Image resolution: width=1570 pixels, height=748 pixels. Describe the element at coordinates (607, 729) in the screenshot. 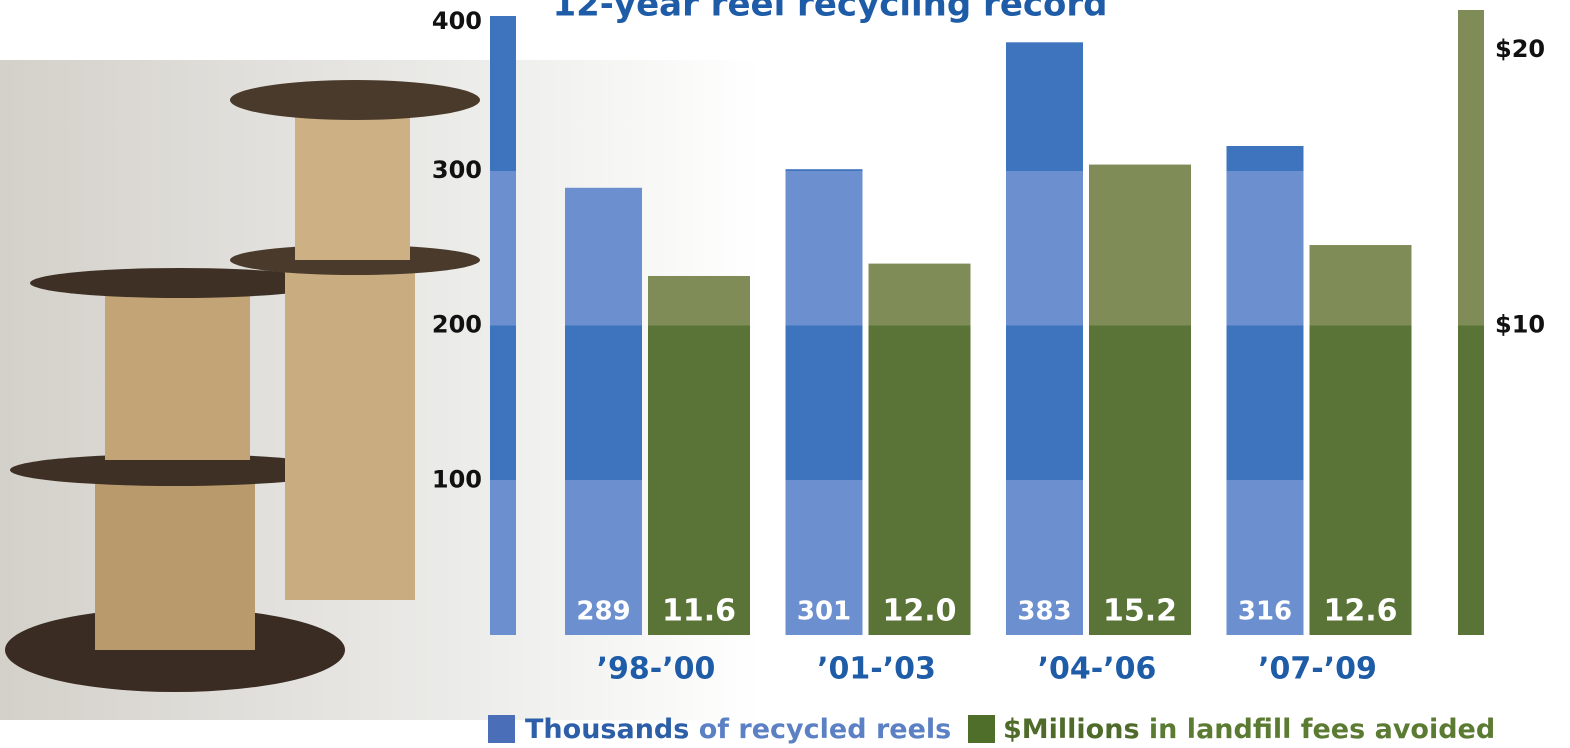

I see `legend-label-part: Thousands` at that location.